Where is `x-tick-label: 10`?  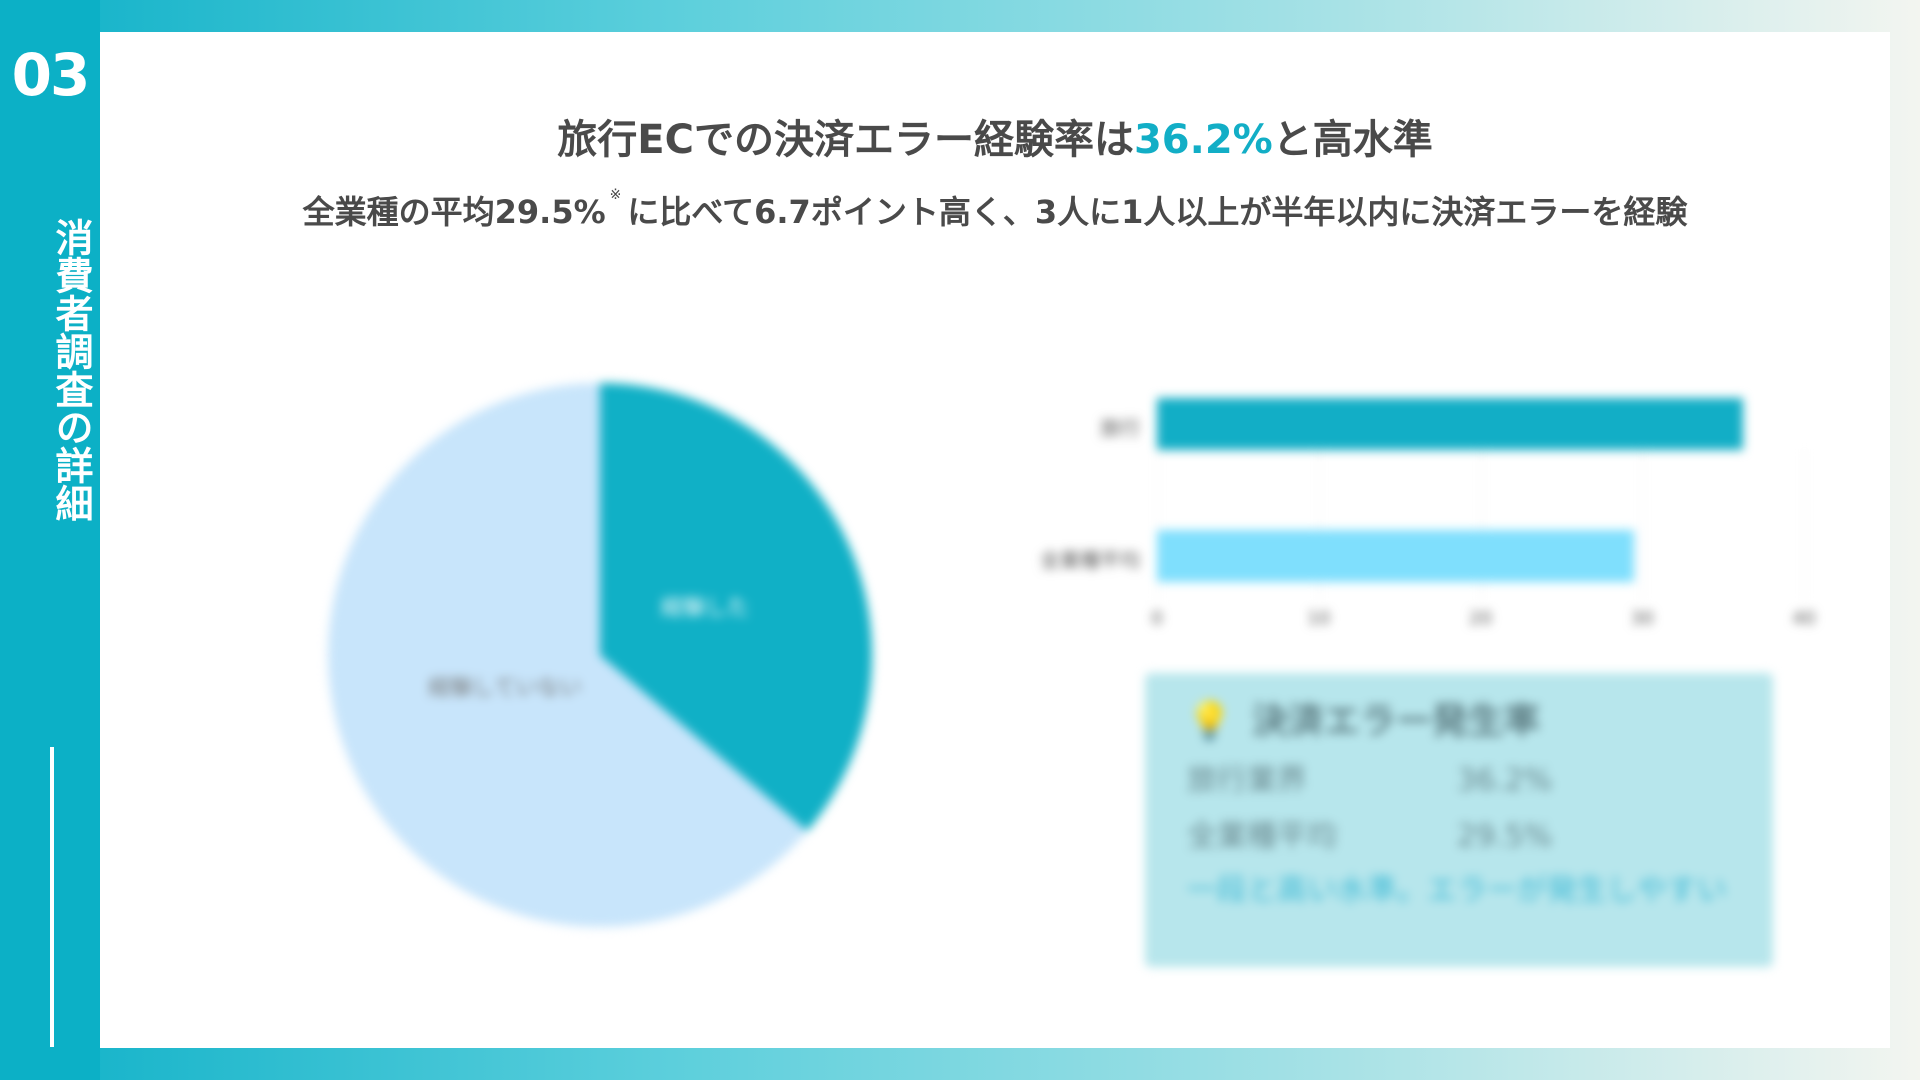 x-tick-label: 10 is located at coordinates (1319, 618).